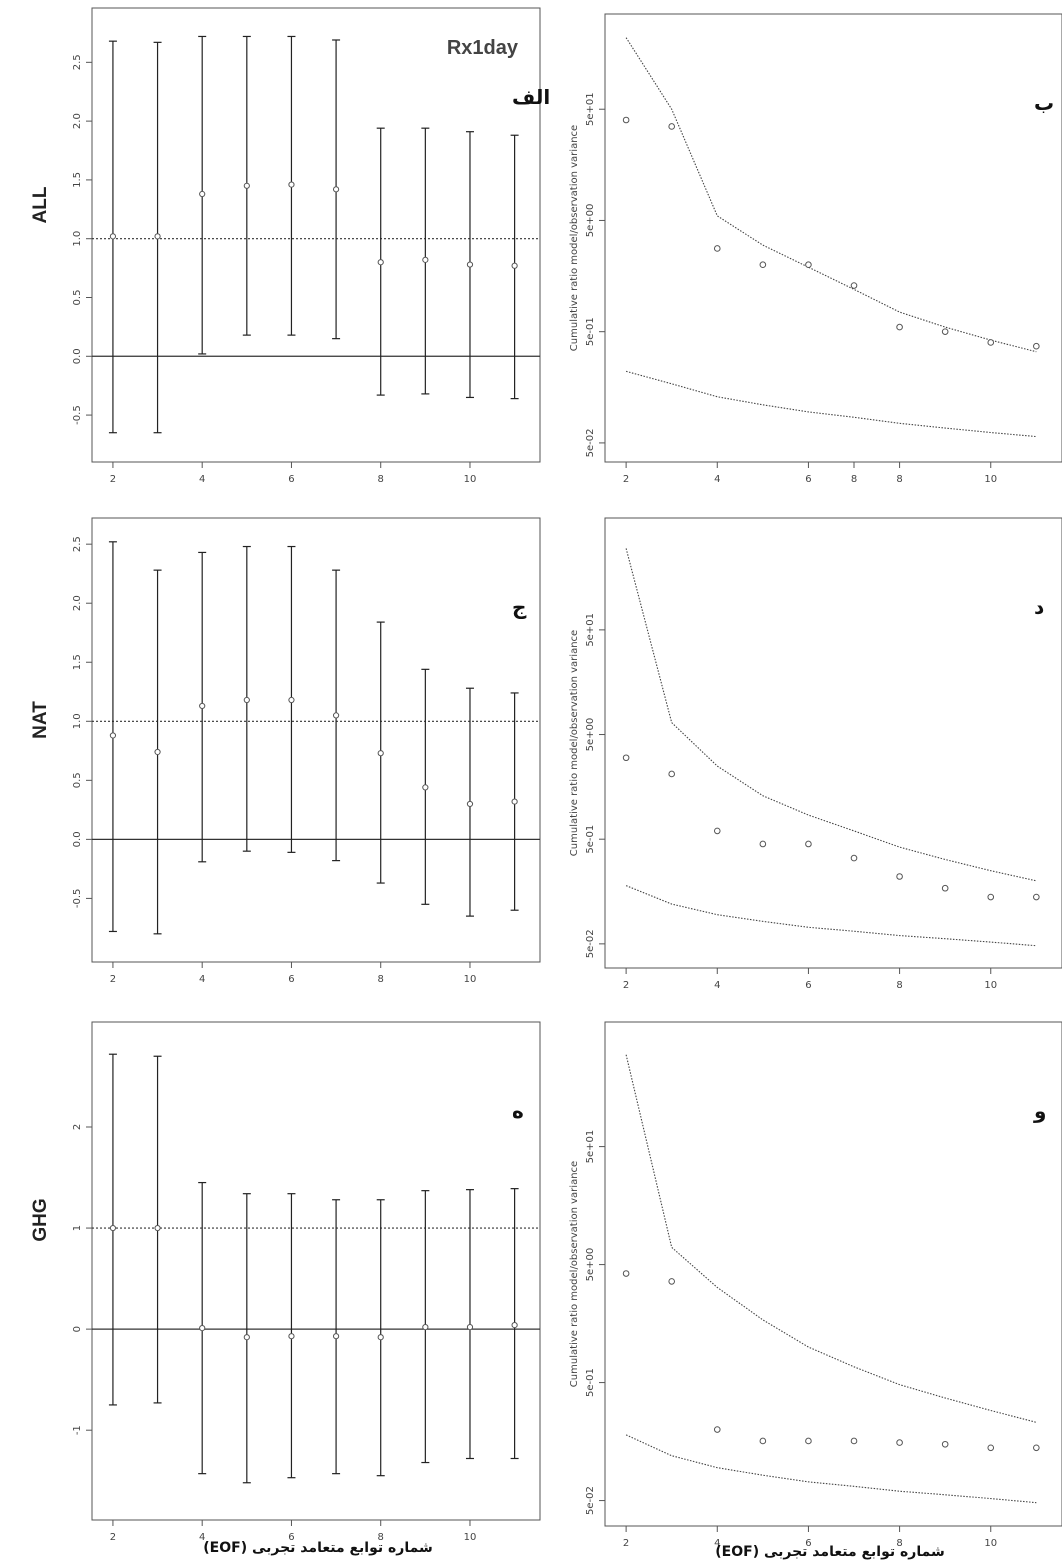  What do you see at coordinates (77, 1329) in the screenshot?
I see `y-tick-label: 0` at bounding box center [77, 1329].